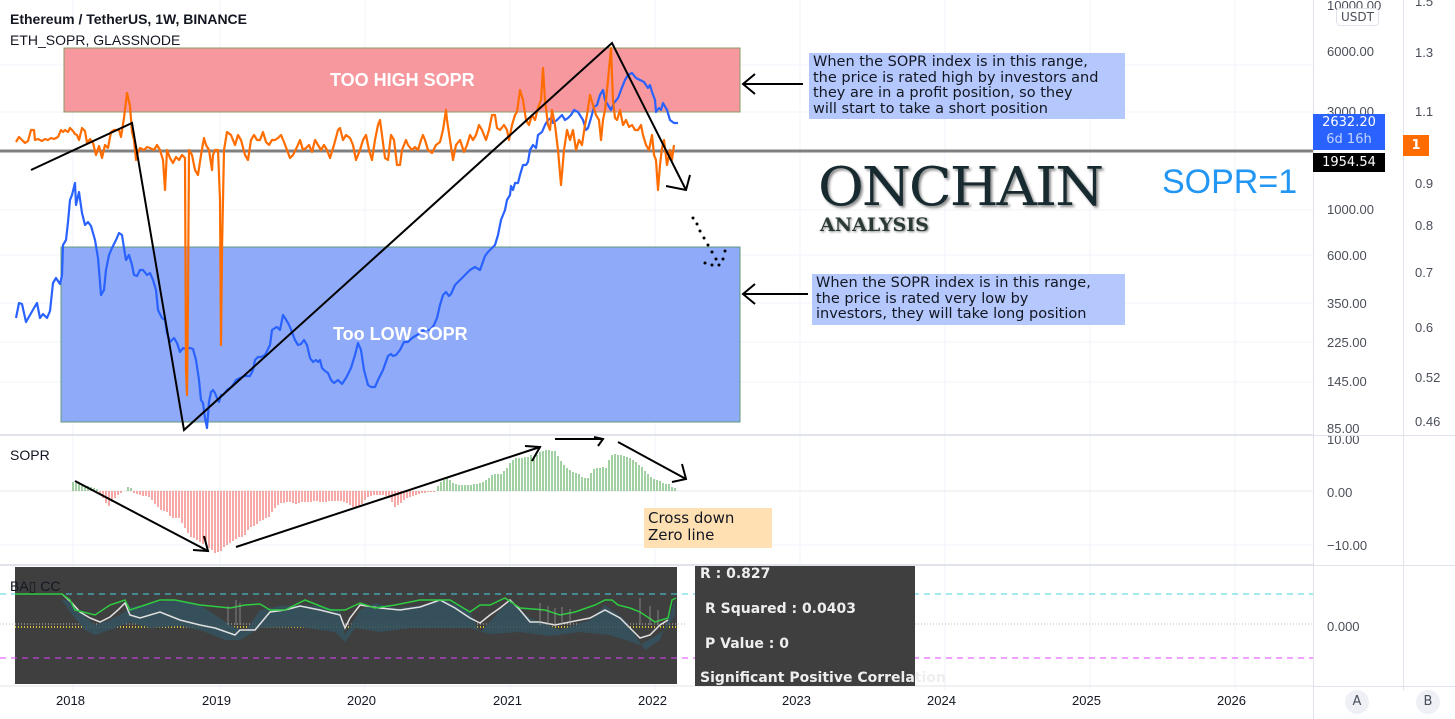 The width and height of the screenshot is (1455, 719). What do you see at coordinates (681, 535) in the screenshot?
I see `note-line: Zero line` at bounding box center [681, 535].